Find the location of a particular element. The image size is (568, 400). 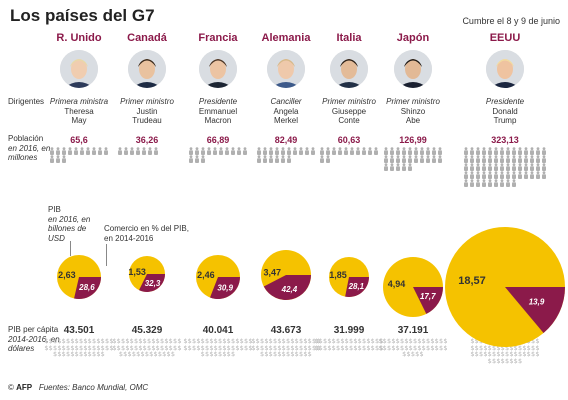

population-value: 66,89 is located at coordinates (218, 140).